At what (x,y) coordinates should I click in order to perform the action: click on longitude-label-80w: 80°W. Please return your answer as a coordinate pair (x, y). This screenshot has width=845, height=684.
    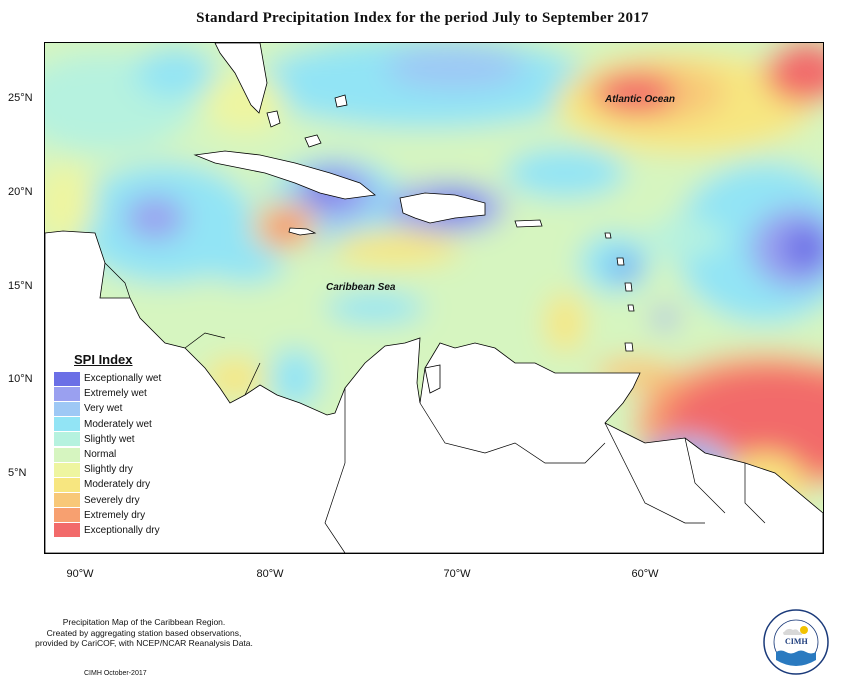
    Looking at the image, I should click on (270, 574).